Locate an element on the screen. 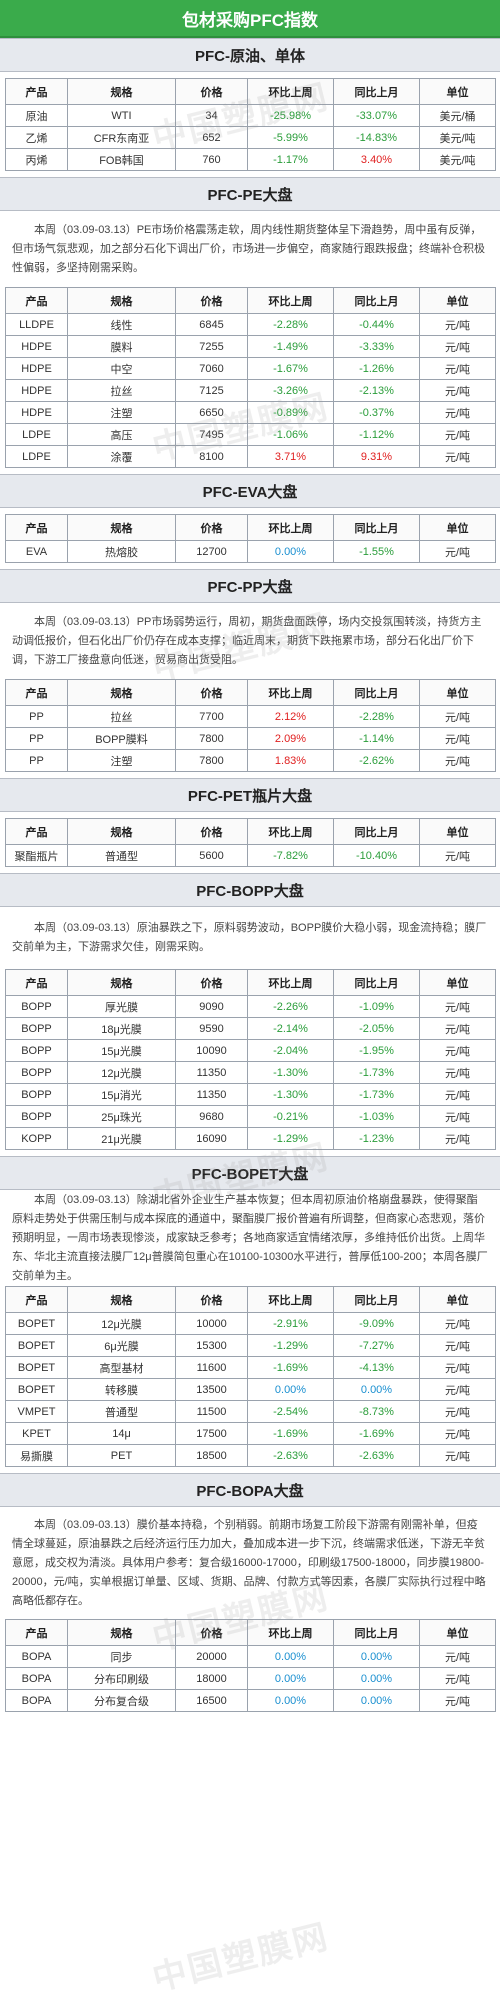 Image resolution: width=500 pixels, height=2005 pixels. table-cell: 9680 is located at coordinates (211, 1116).